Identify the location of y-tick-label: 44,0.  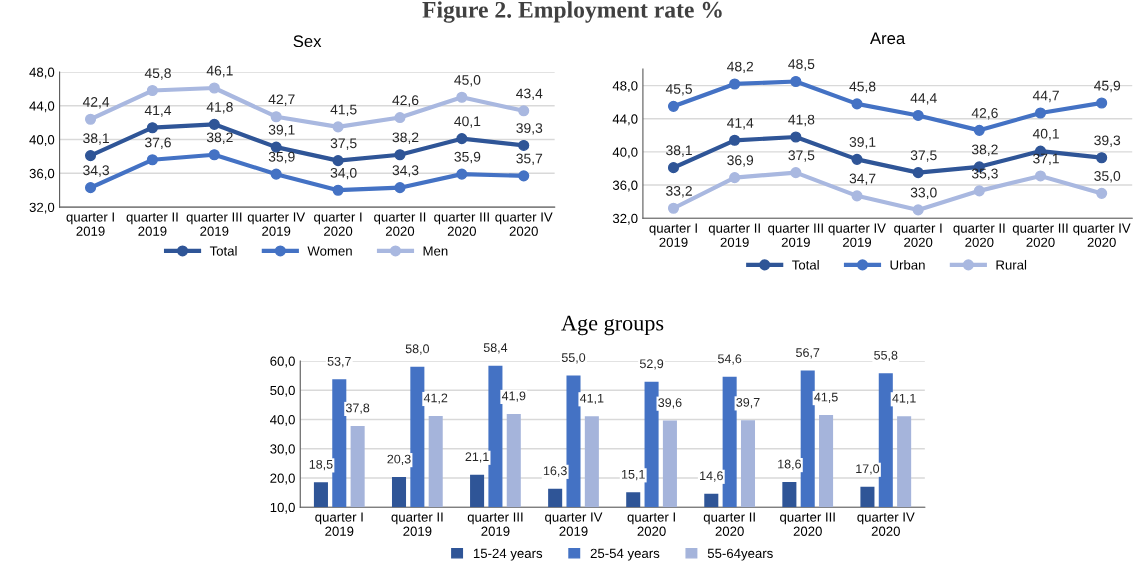
(42, 107).